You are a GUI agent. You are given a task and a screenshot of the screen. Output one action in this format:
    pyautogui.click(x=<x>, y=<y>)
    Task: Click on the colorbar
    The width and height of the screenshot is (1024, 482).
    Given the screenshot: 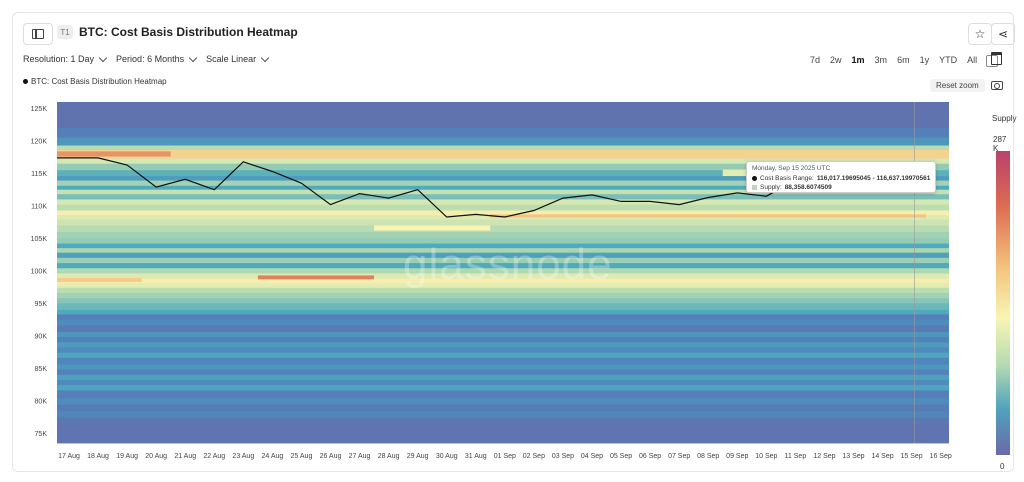 What is the action you would take?
    pyautogui.click(x=1003, y=303)
    